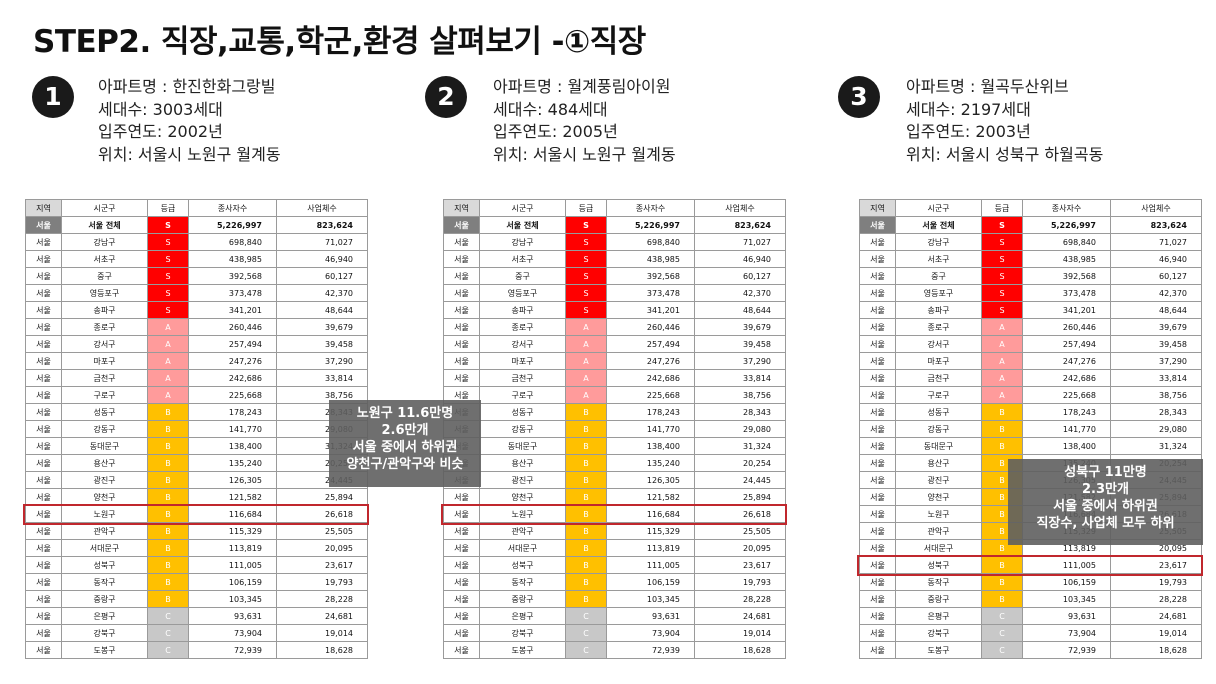 This screenshot has height=684, width=1216. Describe the element at coordinates (740, 446) in the screenshot. I see `businesses-cell: 31,324` at that location.